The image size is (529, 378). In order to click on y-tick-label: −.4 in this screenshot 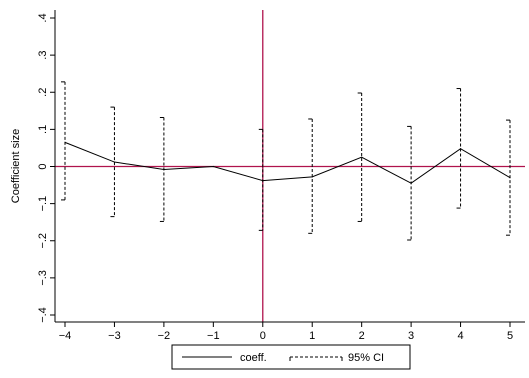, I will do `click(43, 315)`.